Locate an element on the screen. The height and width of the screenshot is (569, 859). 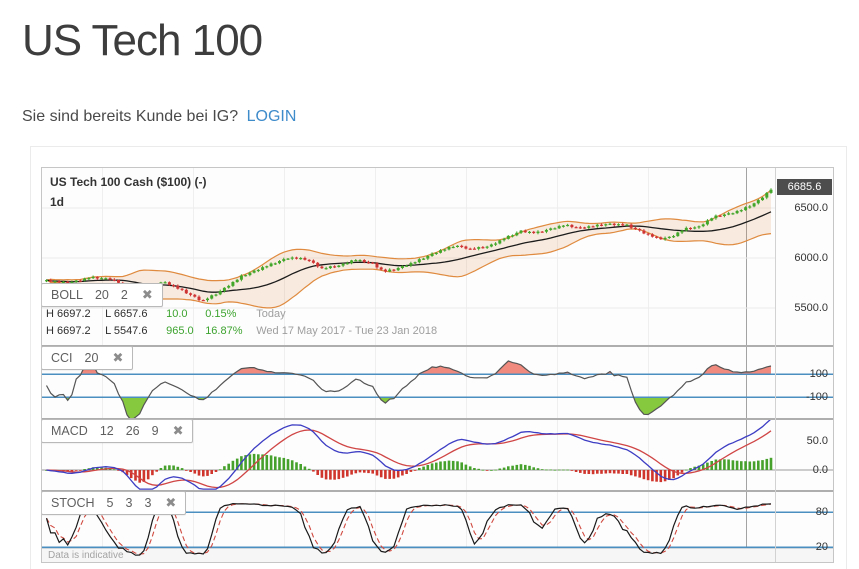
range-period: Wed 17 May 2017 - Tue 23 Jan 2018 is located at coordinates (347, 331).